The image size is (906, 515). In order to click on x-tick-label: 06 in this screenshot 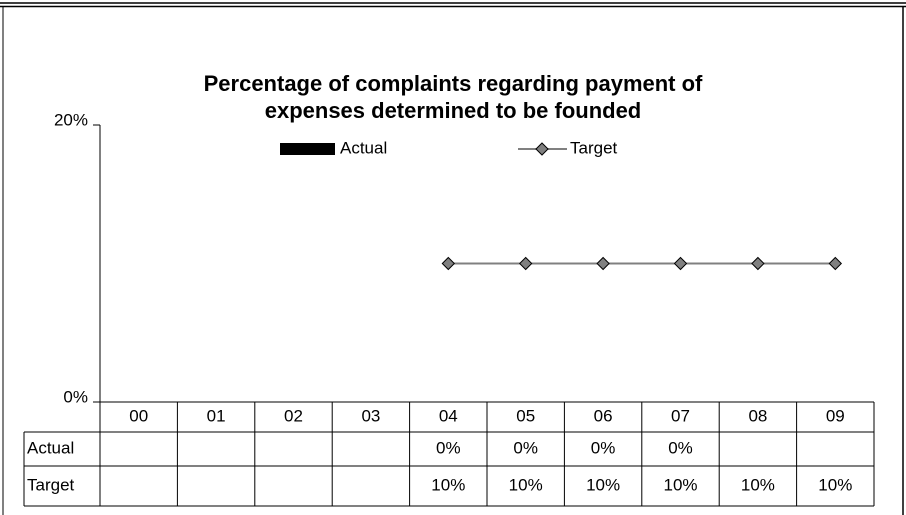, I will do `click(603, 415)`.